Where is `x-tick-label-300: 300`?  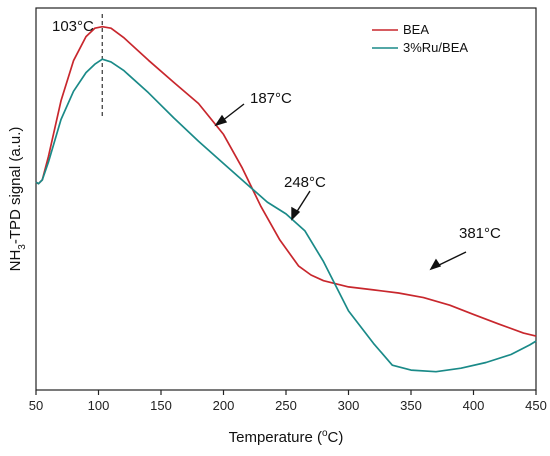
x-tick-label-300: 300 is located at coordinates (349, 405).